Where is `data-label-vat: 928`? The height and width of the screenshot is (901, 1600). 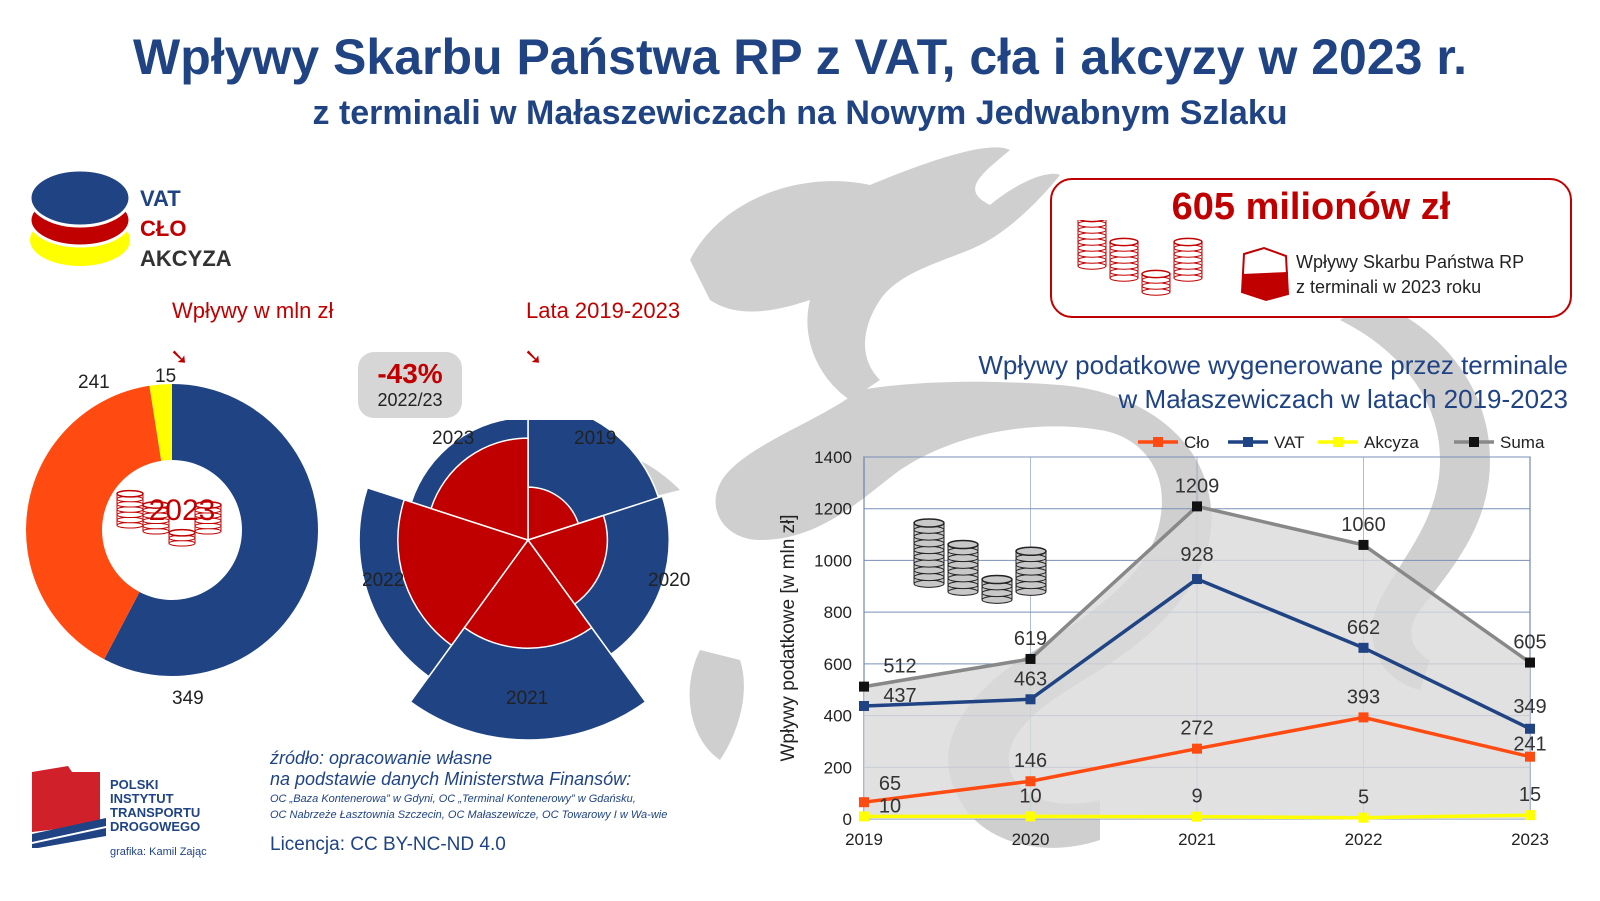 data-label-vat: 928 is located at coordinates (1196, 555).